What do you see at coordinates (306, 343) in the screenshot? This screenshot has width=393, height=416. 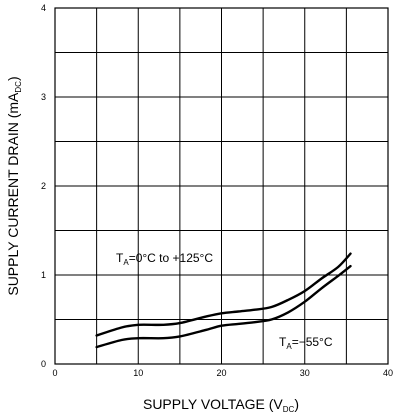 I see `annotation-minus-55c: TA=−55°C` at bounding box center [306, 343].